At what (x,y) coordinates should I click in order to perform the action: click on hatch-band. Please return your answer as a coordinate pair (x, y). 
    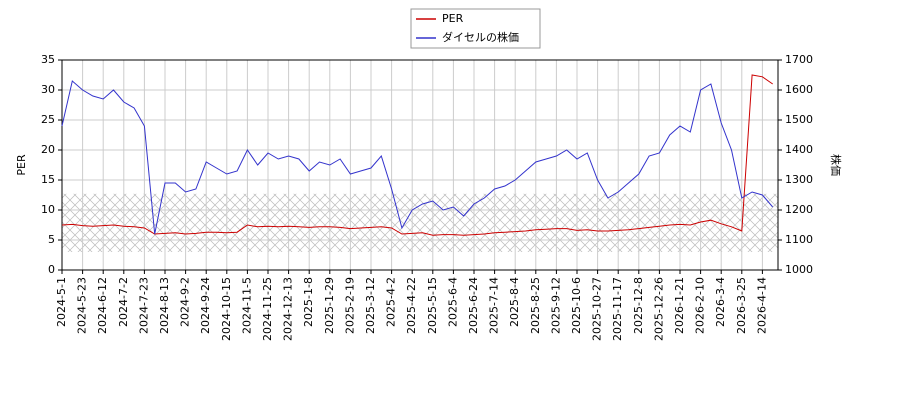
    Looking at the image, I should click on (420, 222).